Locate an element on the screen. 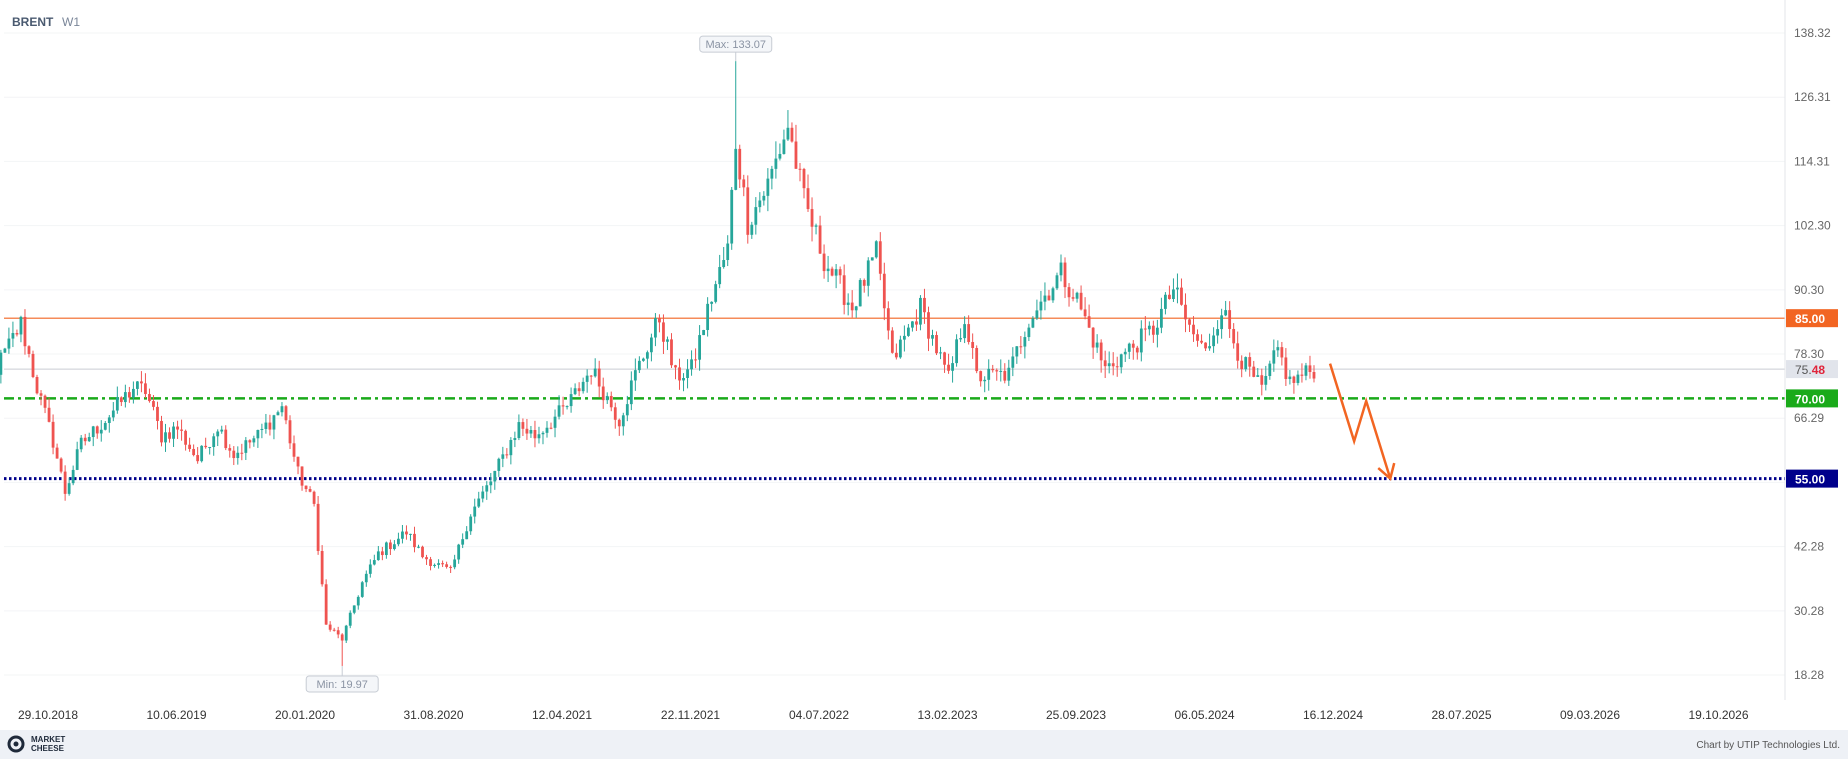 Image resolution: width=1848 pixels, height=764 pixels. chart-credit: Chart by UTIP Technologies Ltd. is located at coordinates (1768, 745).